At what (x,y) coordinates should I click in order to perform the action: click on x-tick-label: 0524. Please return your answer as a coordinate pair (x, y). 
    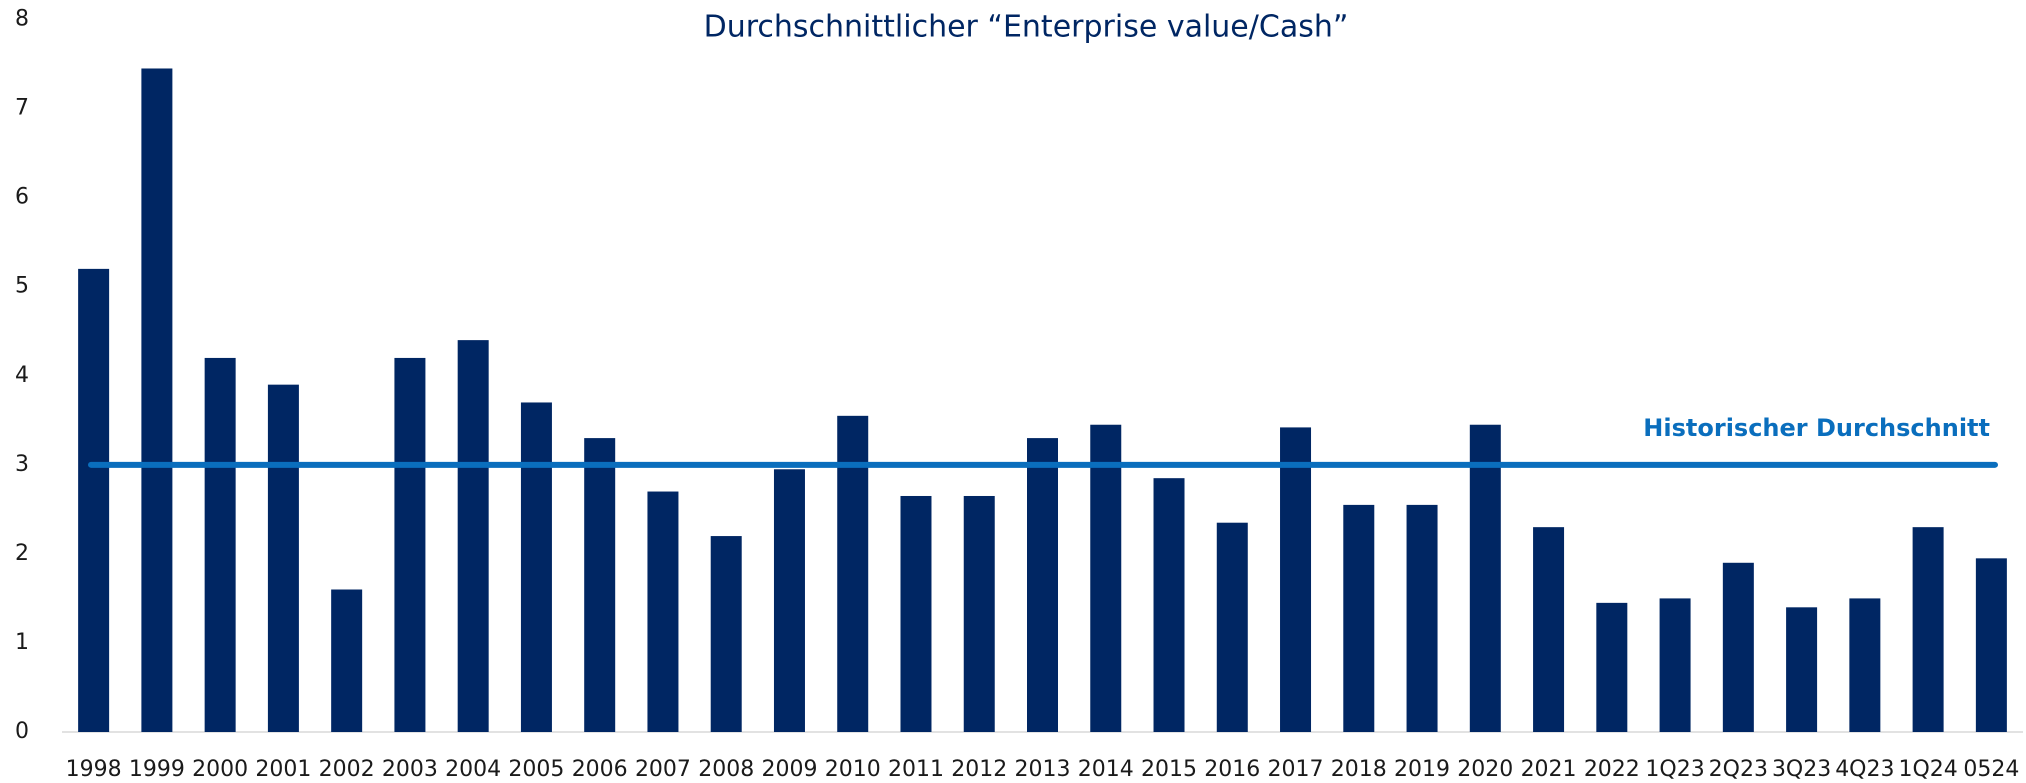
    Looking at the image, I should click on (1991, 768).